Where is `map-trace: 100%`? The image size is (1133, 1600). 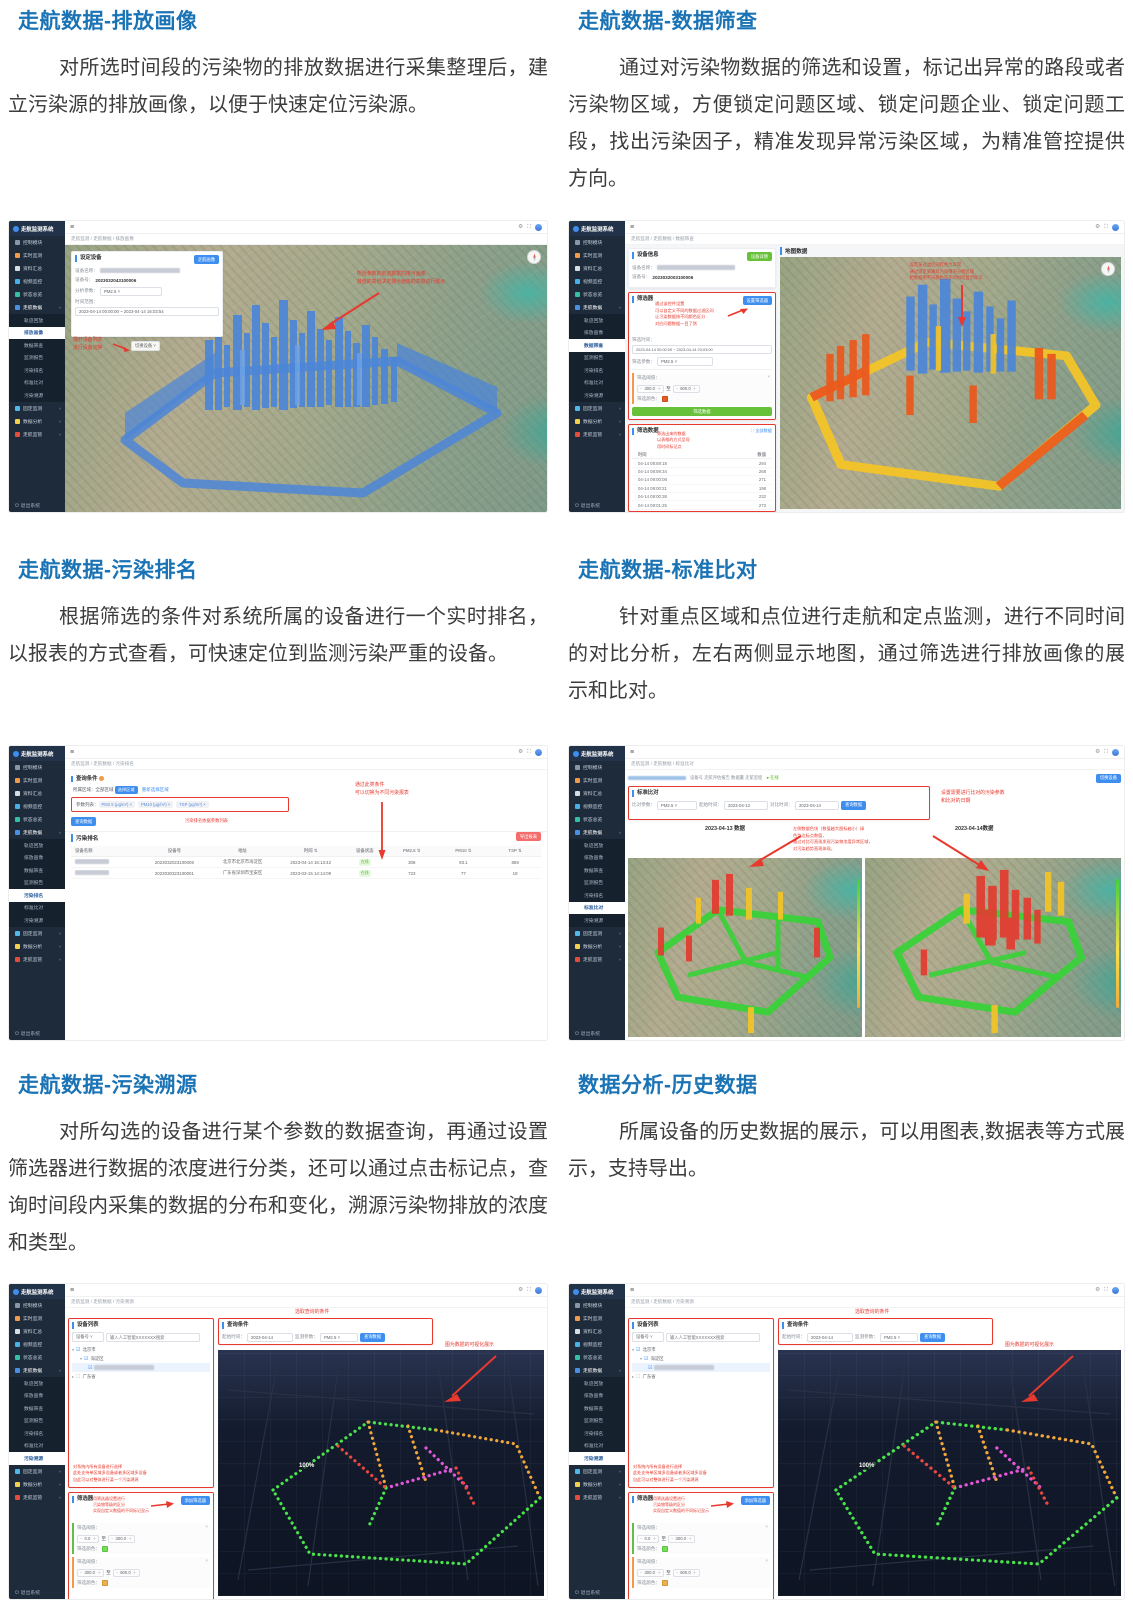
map-trace: 100% is located at coordinates (949, 1473).